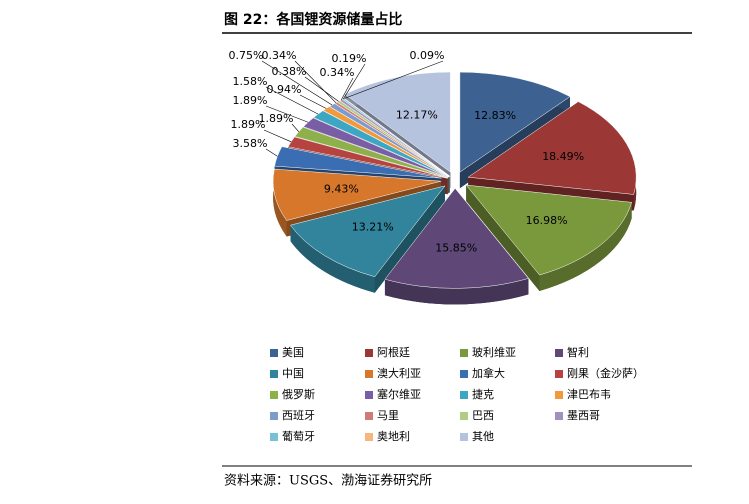  Describe the element at coordinates (495, 115) in the screenshot. I see `value-label: 12.83%` at that location.